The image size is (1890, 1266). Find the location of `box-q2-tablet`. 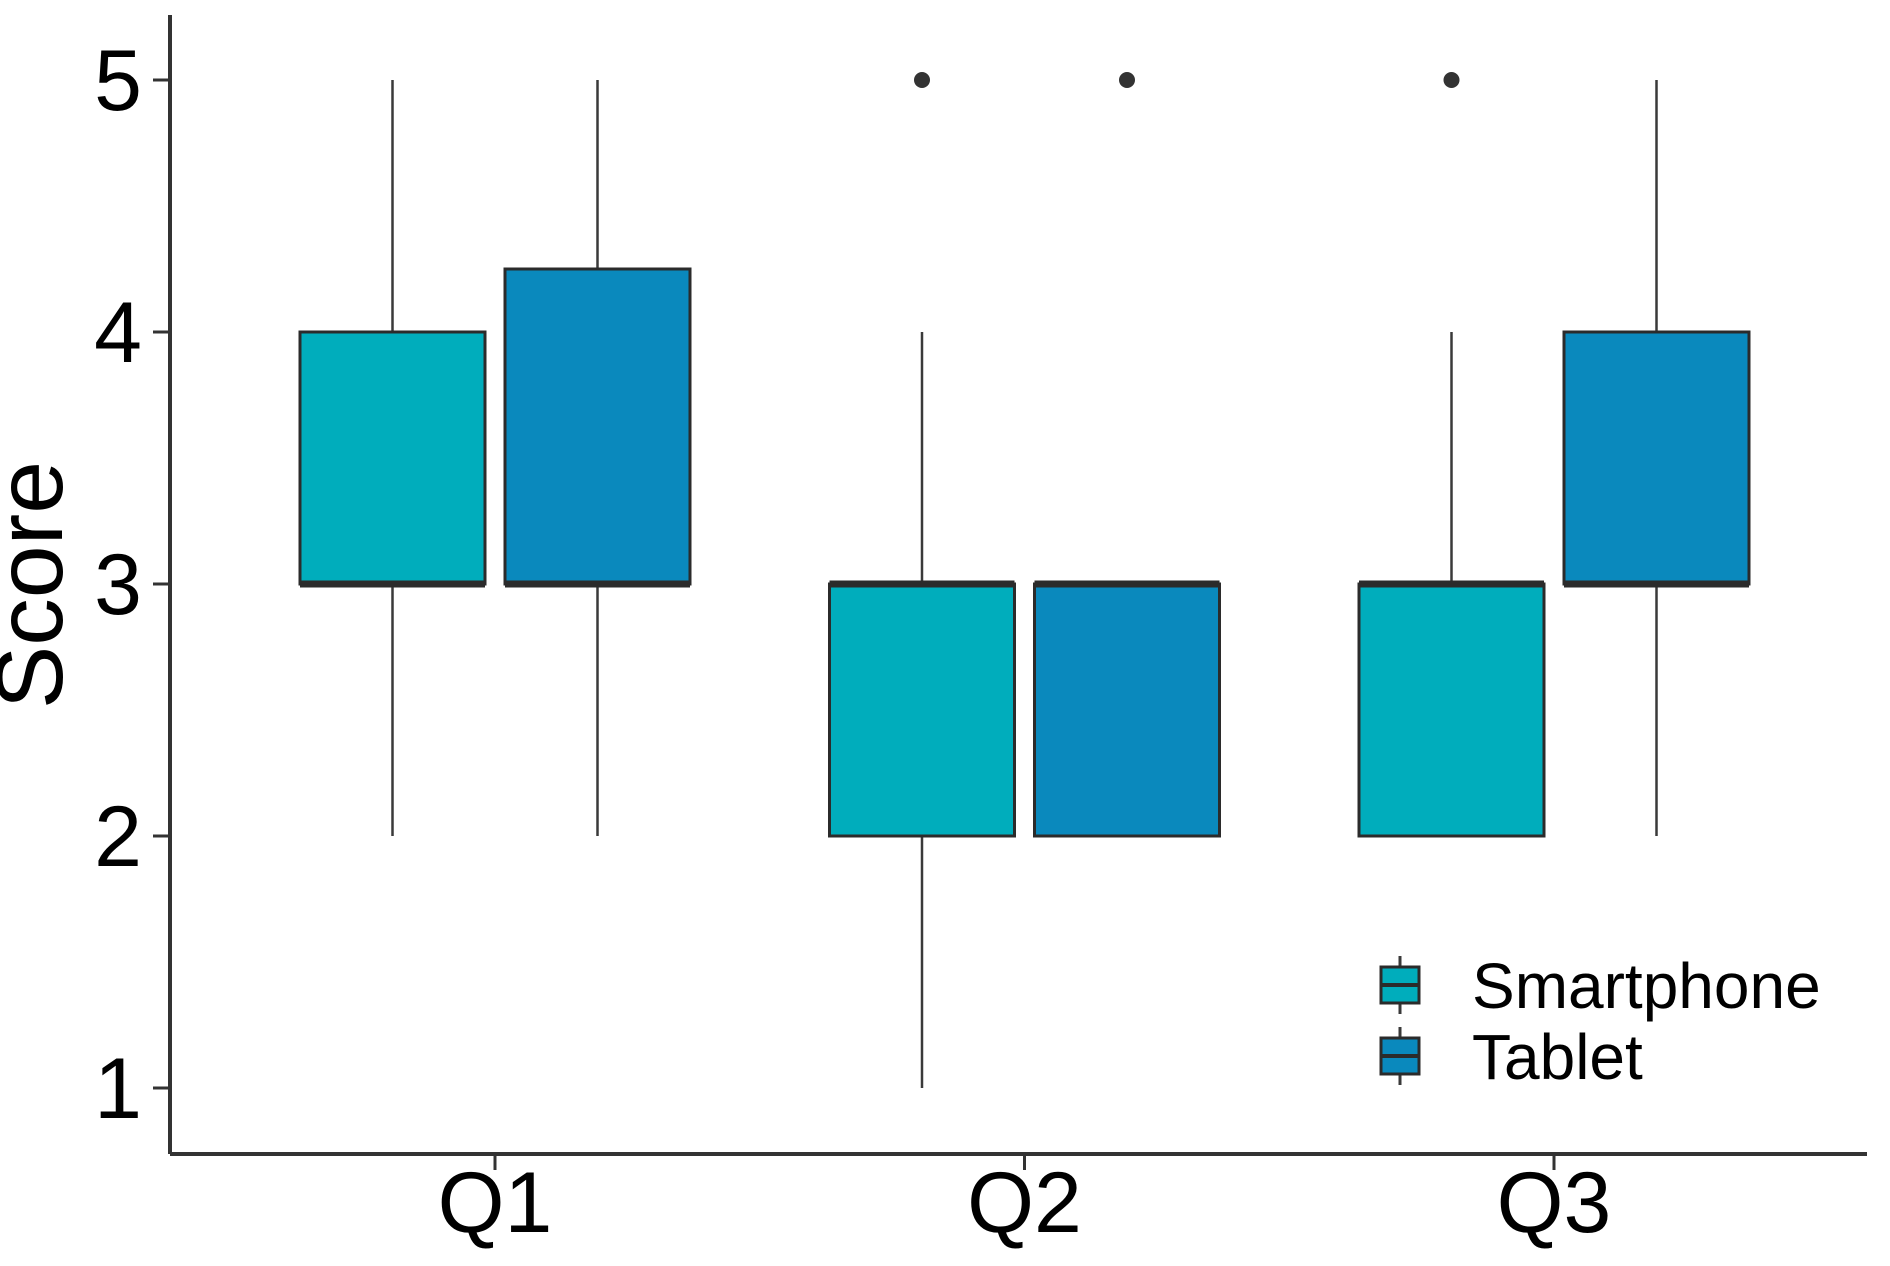

box-q2-tablet is located at coordinates (1127, 710).